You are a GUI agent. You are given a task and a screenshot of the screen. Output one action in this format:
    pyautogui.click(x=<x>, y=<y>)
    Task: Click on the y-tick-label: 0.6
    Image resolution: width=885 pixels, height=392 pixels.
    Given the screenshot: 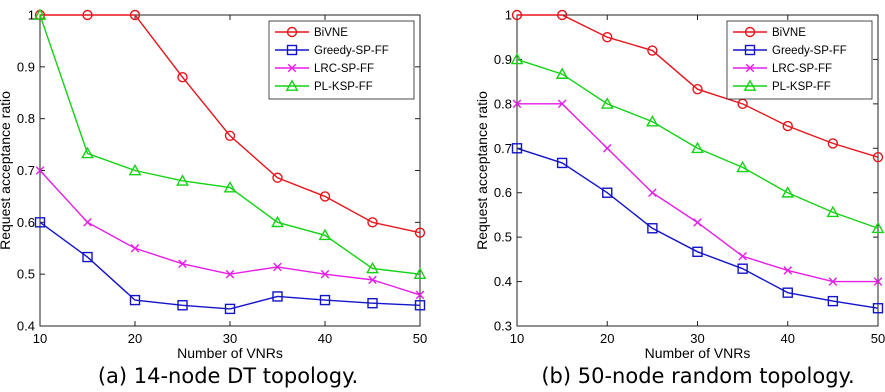 What is the action you would take?
    pyautogui.click(x=503, y=192)
    